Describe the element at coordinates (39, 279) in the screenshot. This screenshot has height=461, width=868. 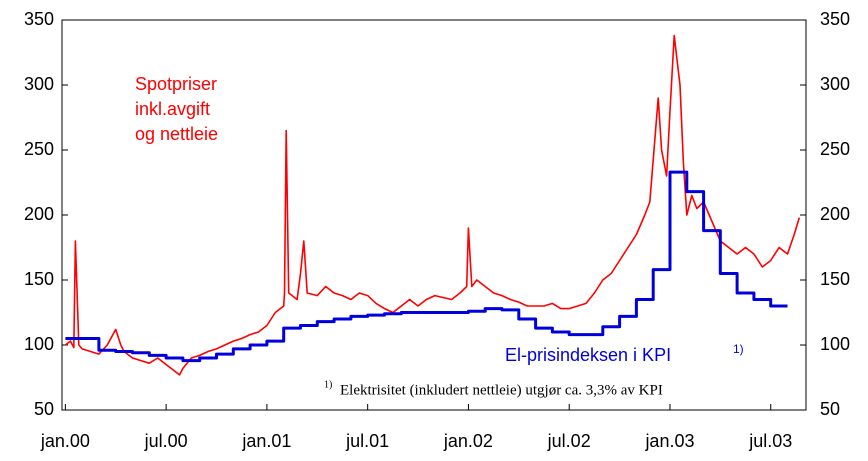
I see `y-tick-label: 150` at that location.